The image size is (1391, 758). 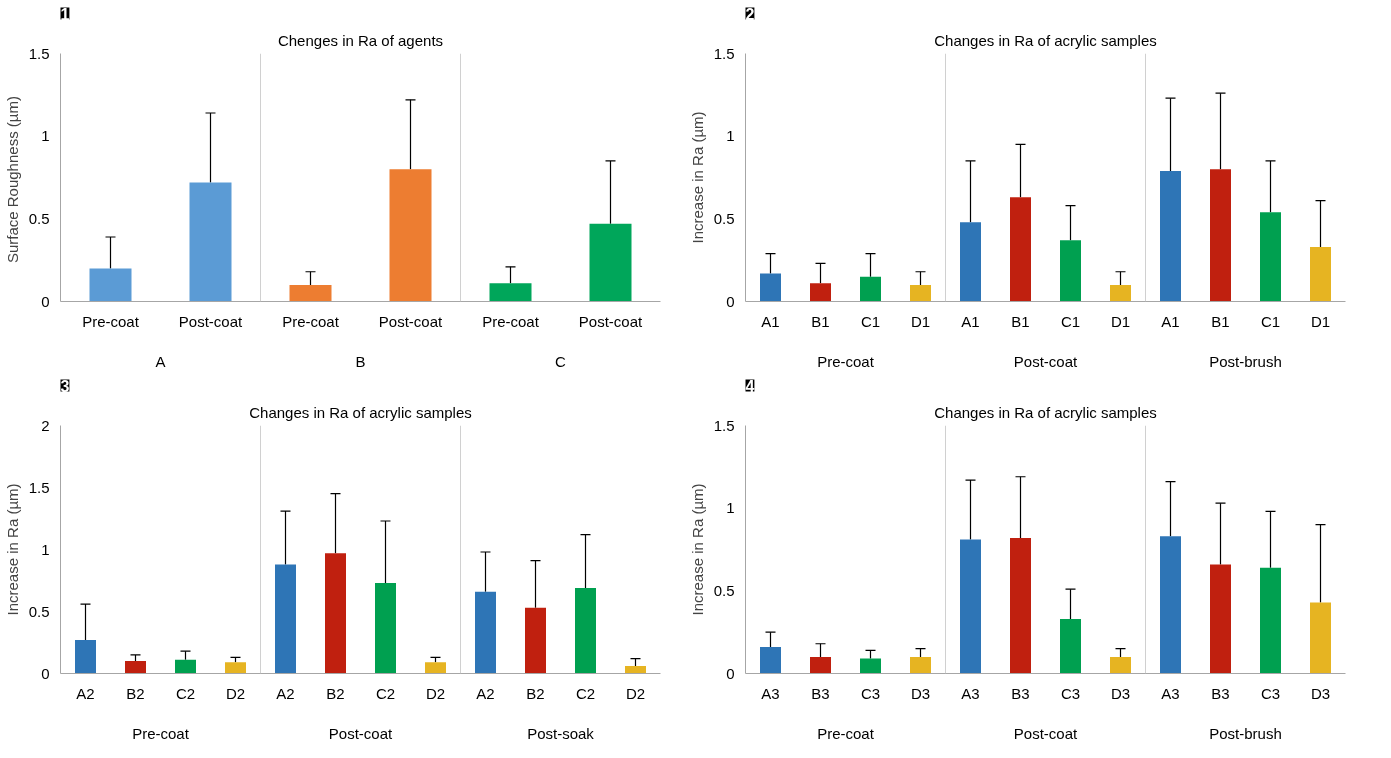 What do you see at coordinates (45, 425) in the screenshot?
I see `y-tick-label: 2` at bounding box center [45, 425].